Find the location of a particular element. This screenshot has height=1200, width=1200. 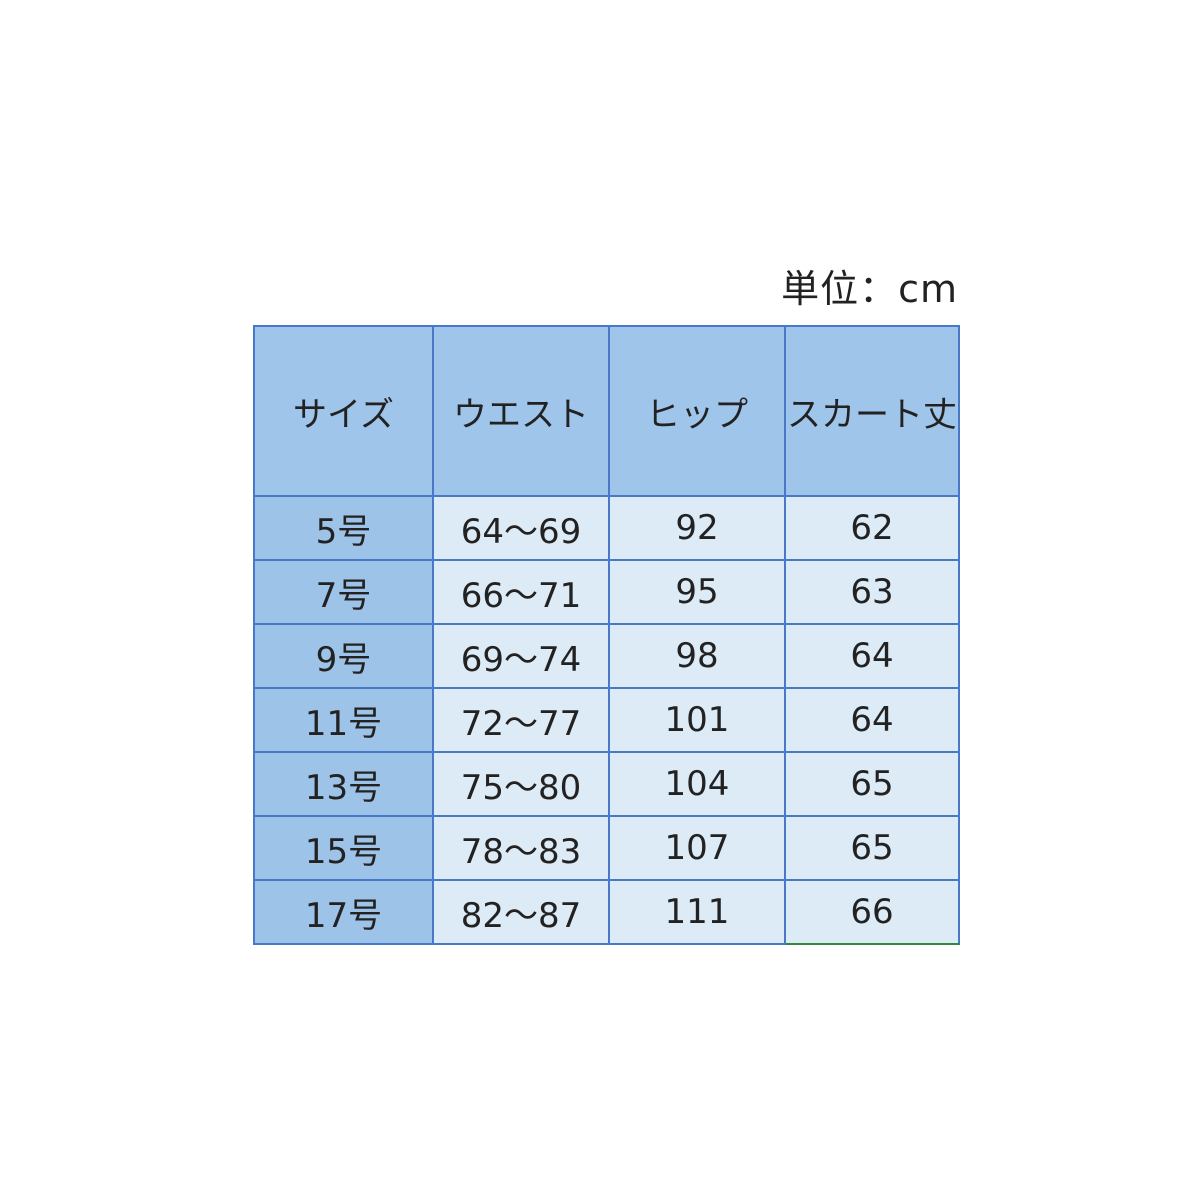

data-row: 7号 66～71 95 63 is located at coordinates (606, 592).